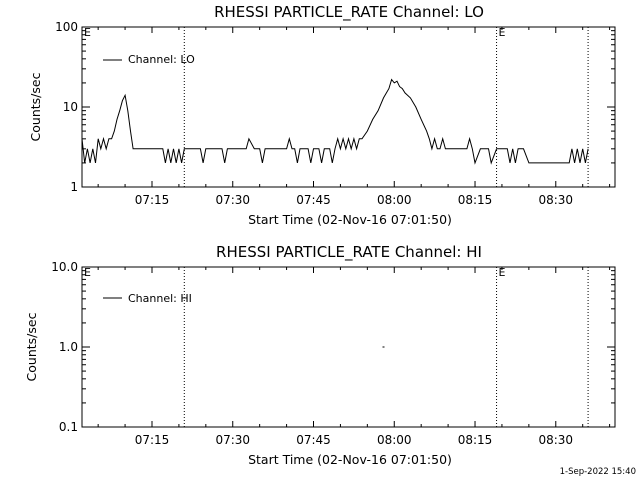  What do you see at coordinates (350, 219) in the screenshot?
I see `x-axis-label-lo: Start Time (02-Nov-16 07:01:50)` at bounding box center [350, 219].